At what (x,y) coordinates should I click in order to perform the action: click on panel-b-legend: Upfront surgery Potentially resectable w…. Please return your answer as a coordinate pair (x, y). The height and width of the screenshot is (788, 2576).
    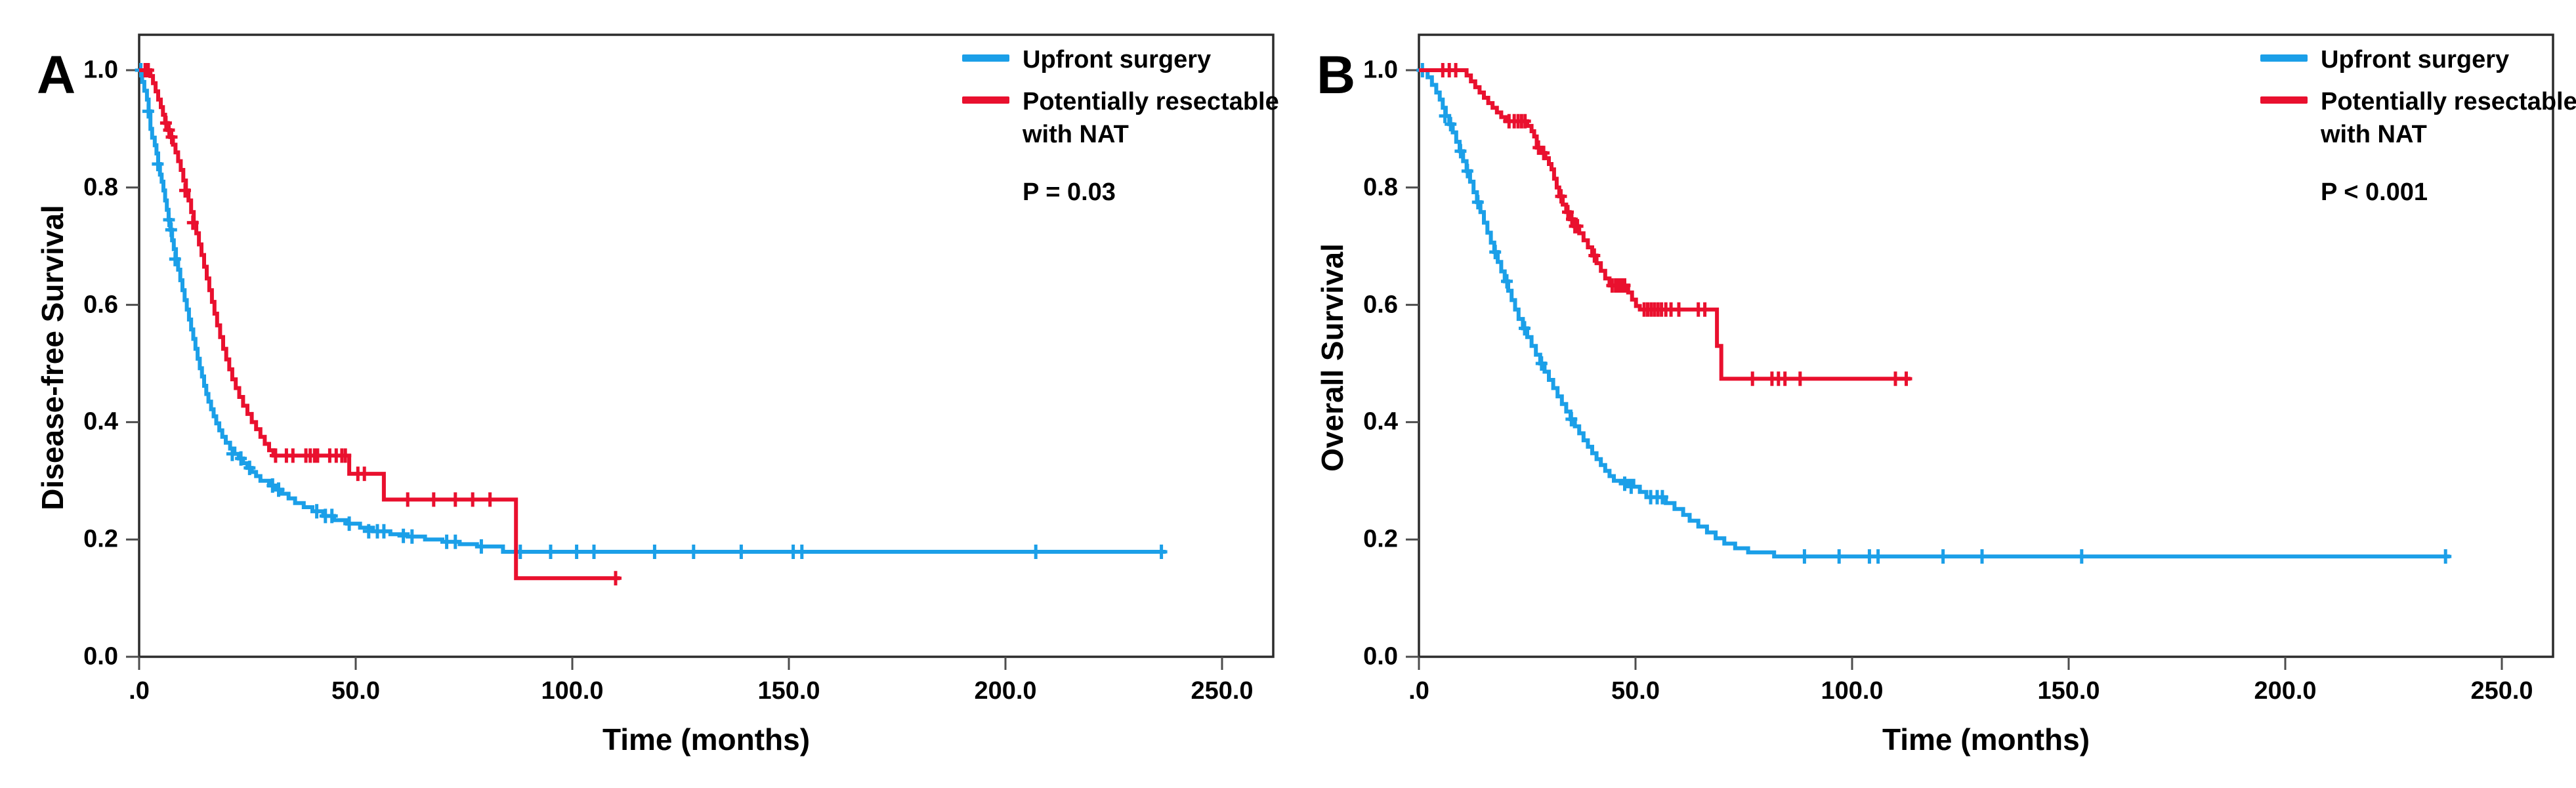
    Looking at the image, I should click on (2418, 125).